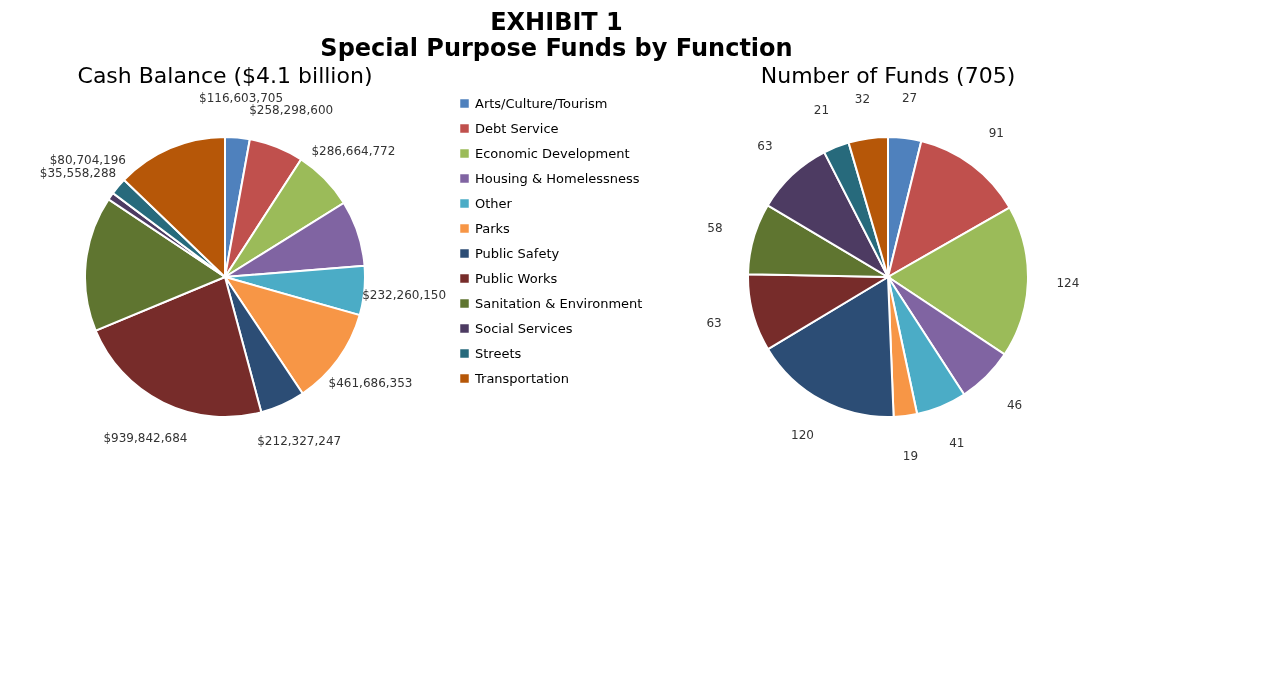 The image size is (1272, 682). What do you see at coordinates (888, 76) in the screenshot?
I see `chart-title: Number of Funds (705)` at bounding box center [888, 76].